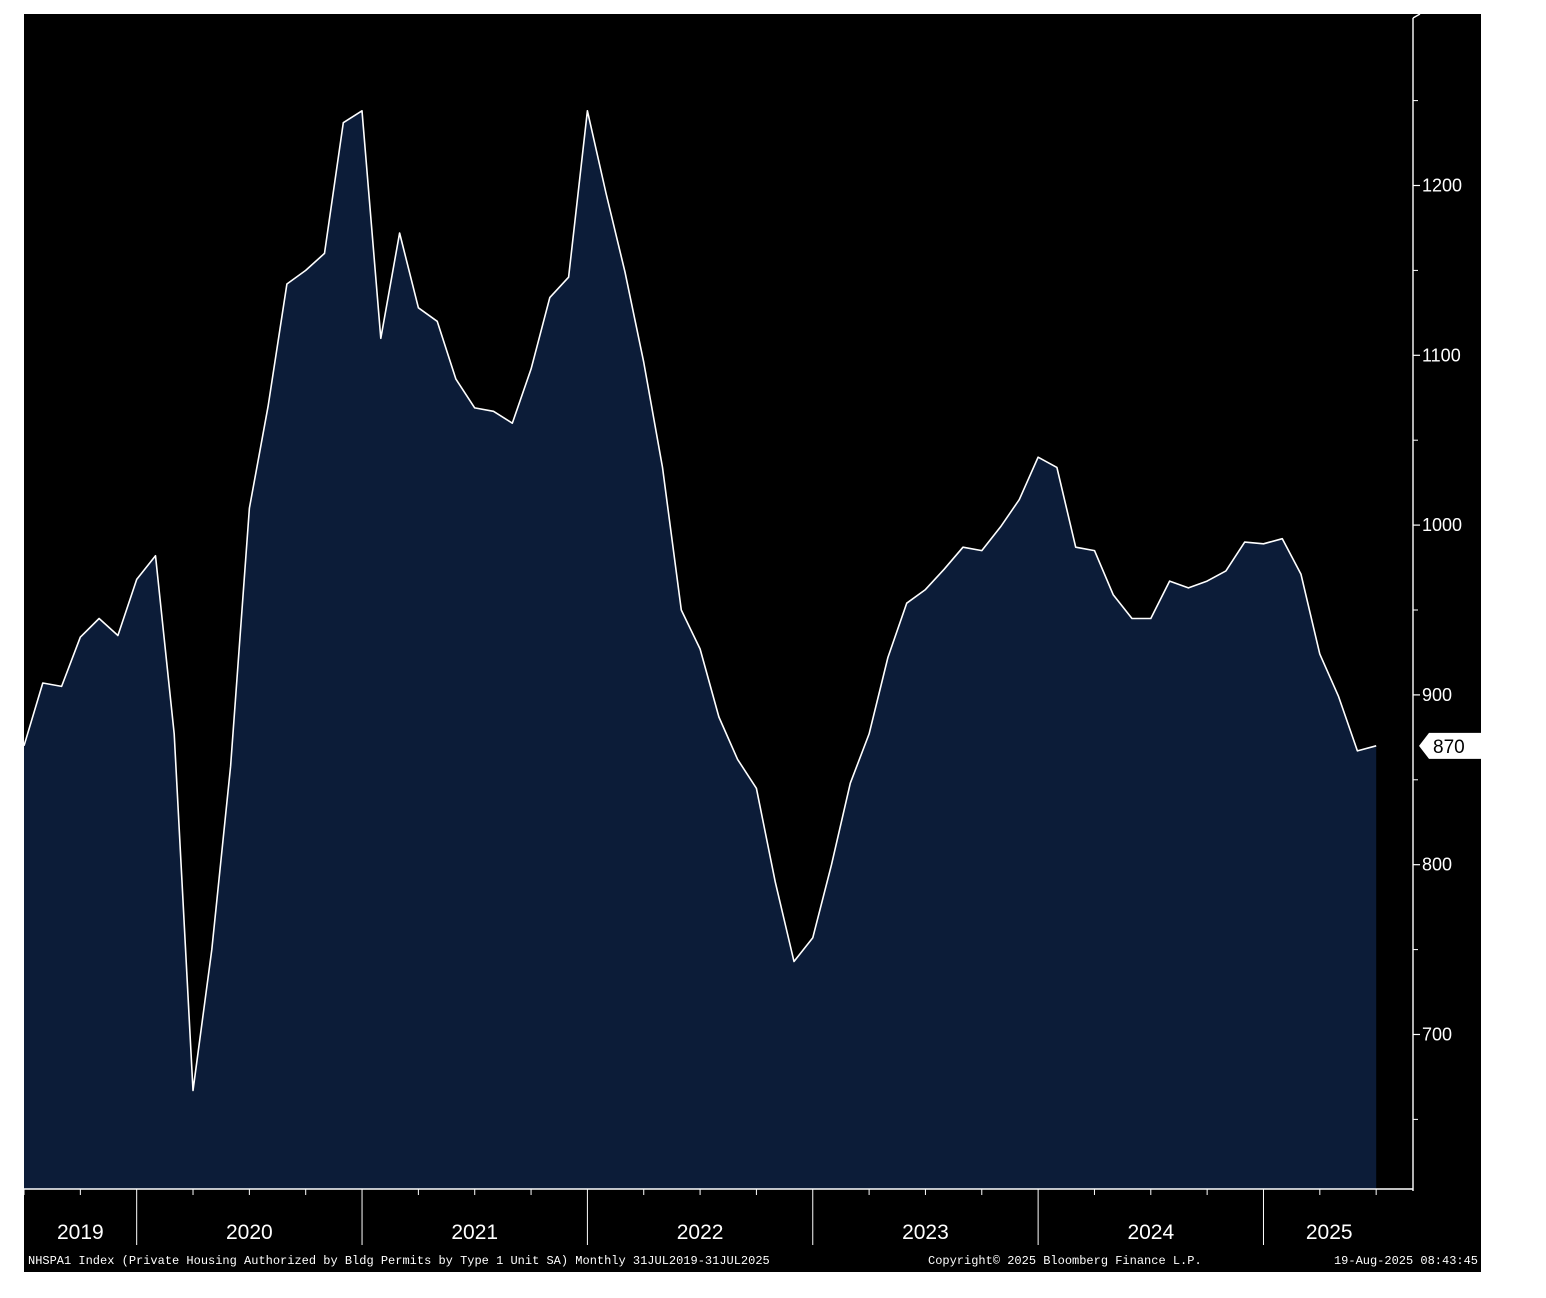 This screenshot has width=1546, height=1298. What do you see at coordinates (1065, 1261) in the screenshot?
I see `footer-copyright: Copyright© 2025 Bloomberg Finance L.P.` at bounding box center [1065, 1261].